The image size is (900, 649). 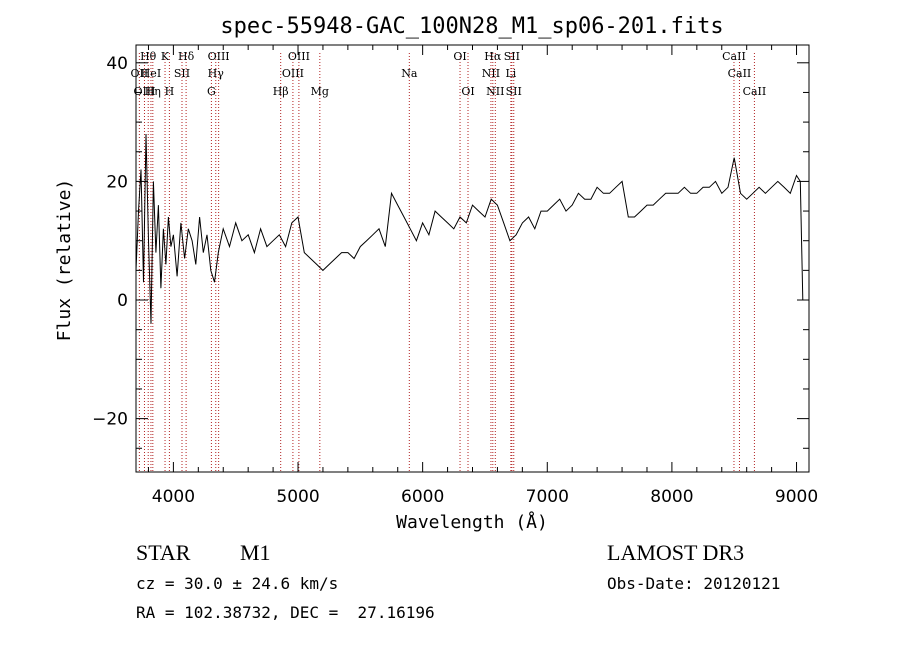 I want to click on line-label-0: OII, so click(x=140, y=73).